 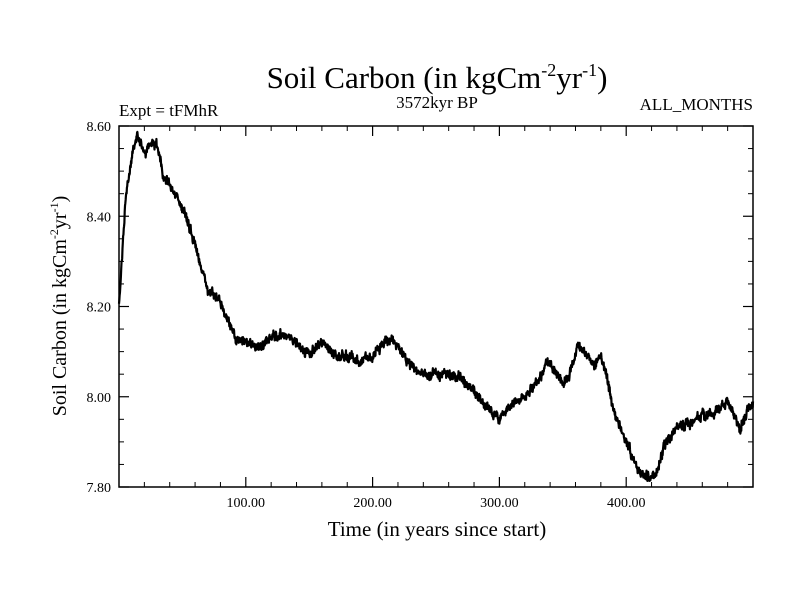 What do you see at coordinates (99, 217) in the screenshot?
I see `y-tick-label: 8.40` at bounding box center [99, 217].